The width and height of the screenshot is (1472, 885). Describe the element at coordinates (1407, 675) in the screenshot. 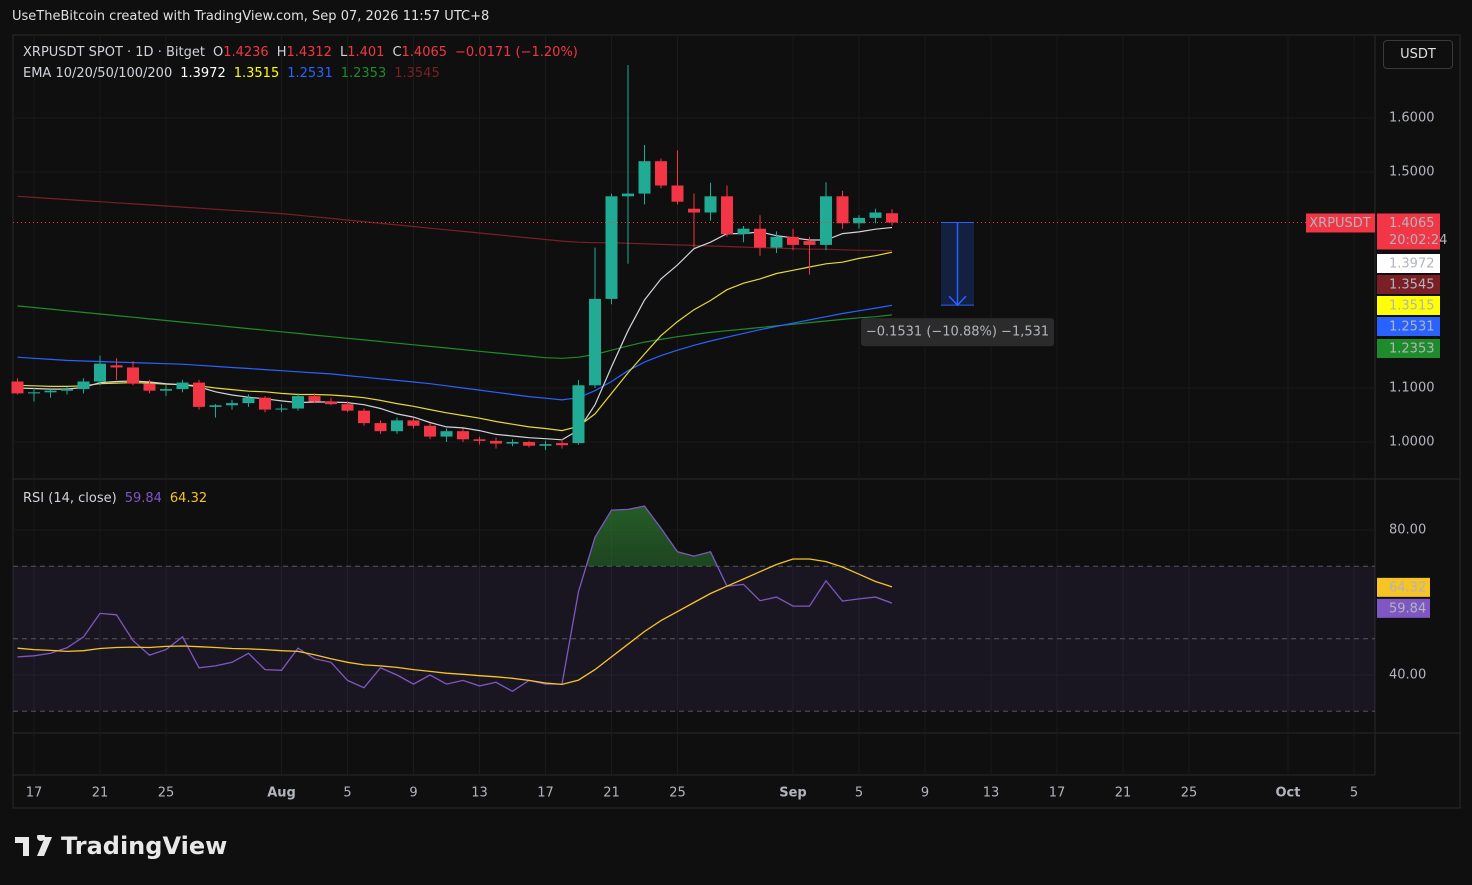

I see `y-tick-label: 40.00` at that location.